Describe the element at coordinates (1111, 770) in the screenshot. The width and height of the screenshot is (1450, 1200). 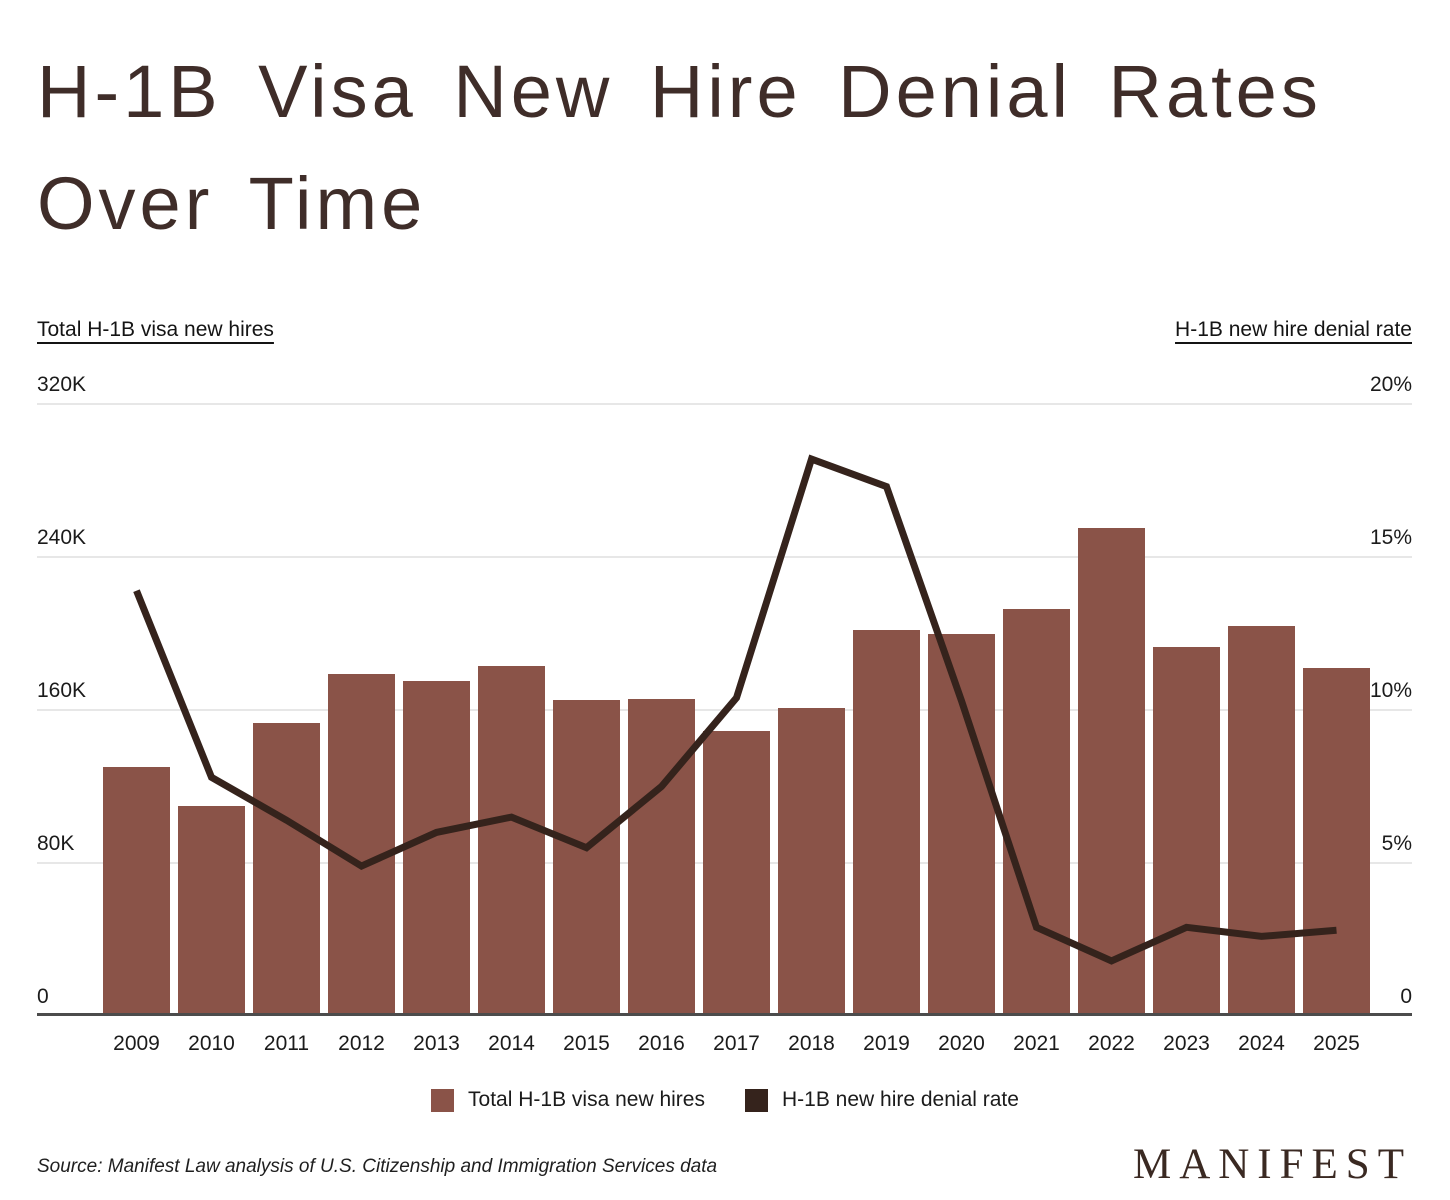
I see `bar-2022` at that location.